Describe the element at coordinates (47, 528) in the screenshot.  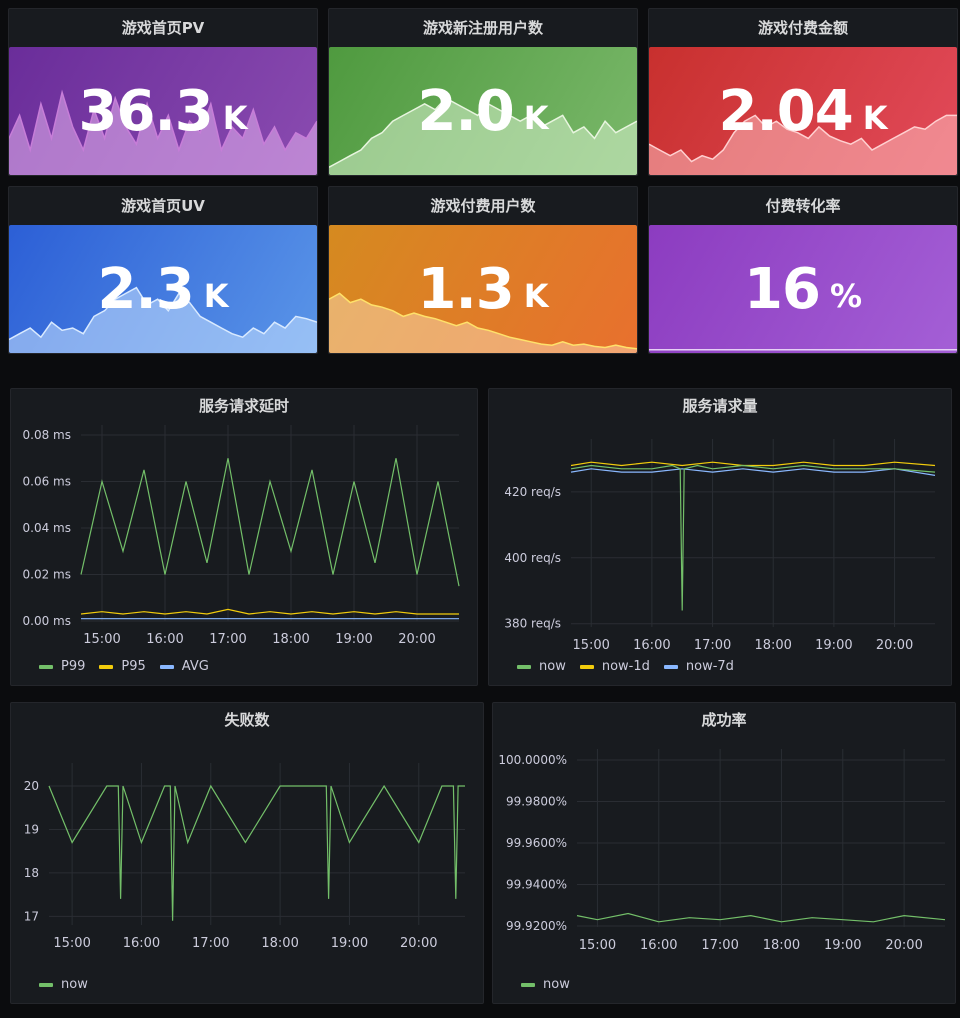
I see `y-tick-label: 0.04 ms` at that location.